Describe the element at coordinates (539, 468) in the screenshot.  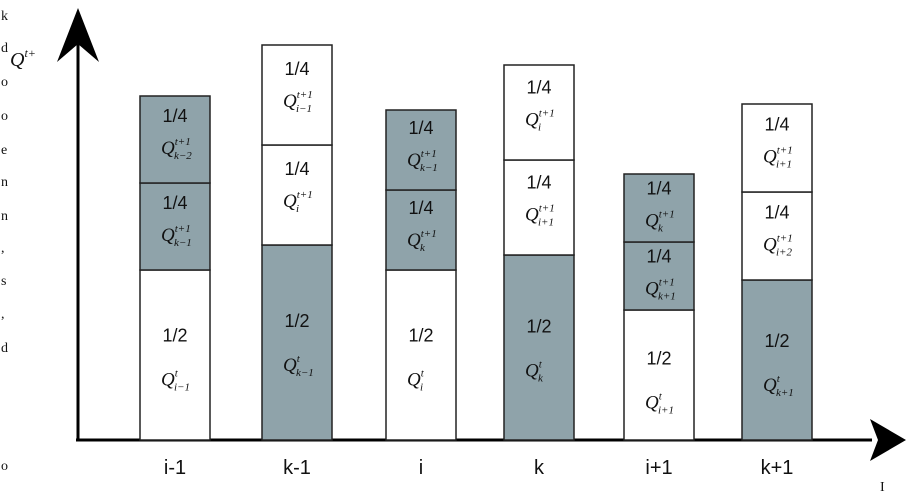
I see `x-tick-label-3: k` at that location.